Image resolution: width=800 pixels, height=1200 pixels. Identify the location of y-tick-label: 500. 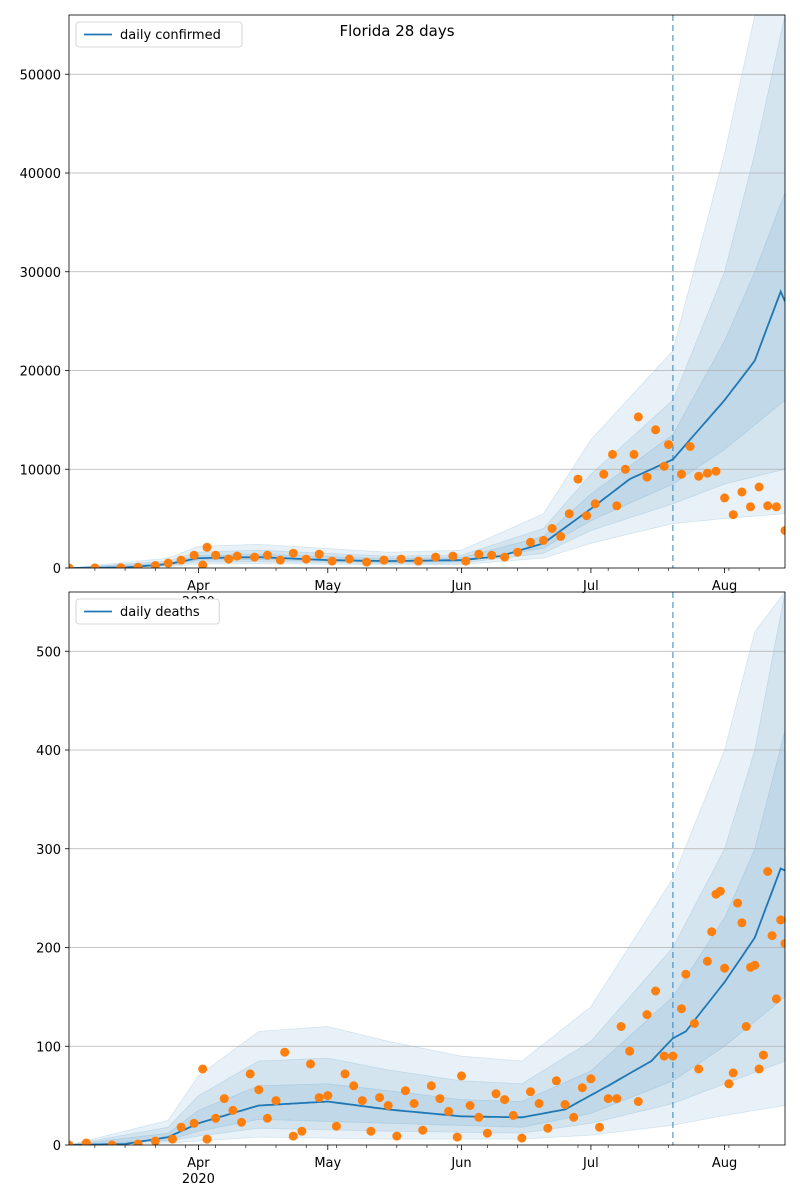
(48, 652).